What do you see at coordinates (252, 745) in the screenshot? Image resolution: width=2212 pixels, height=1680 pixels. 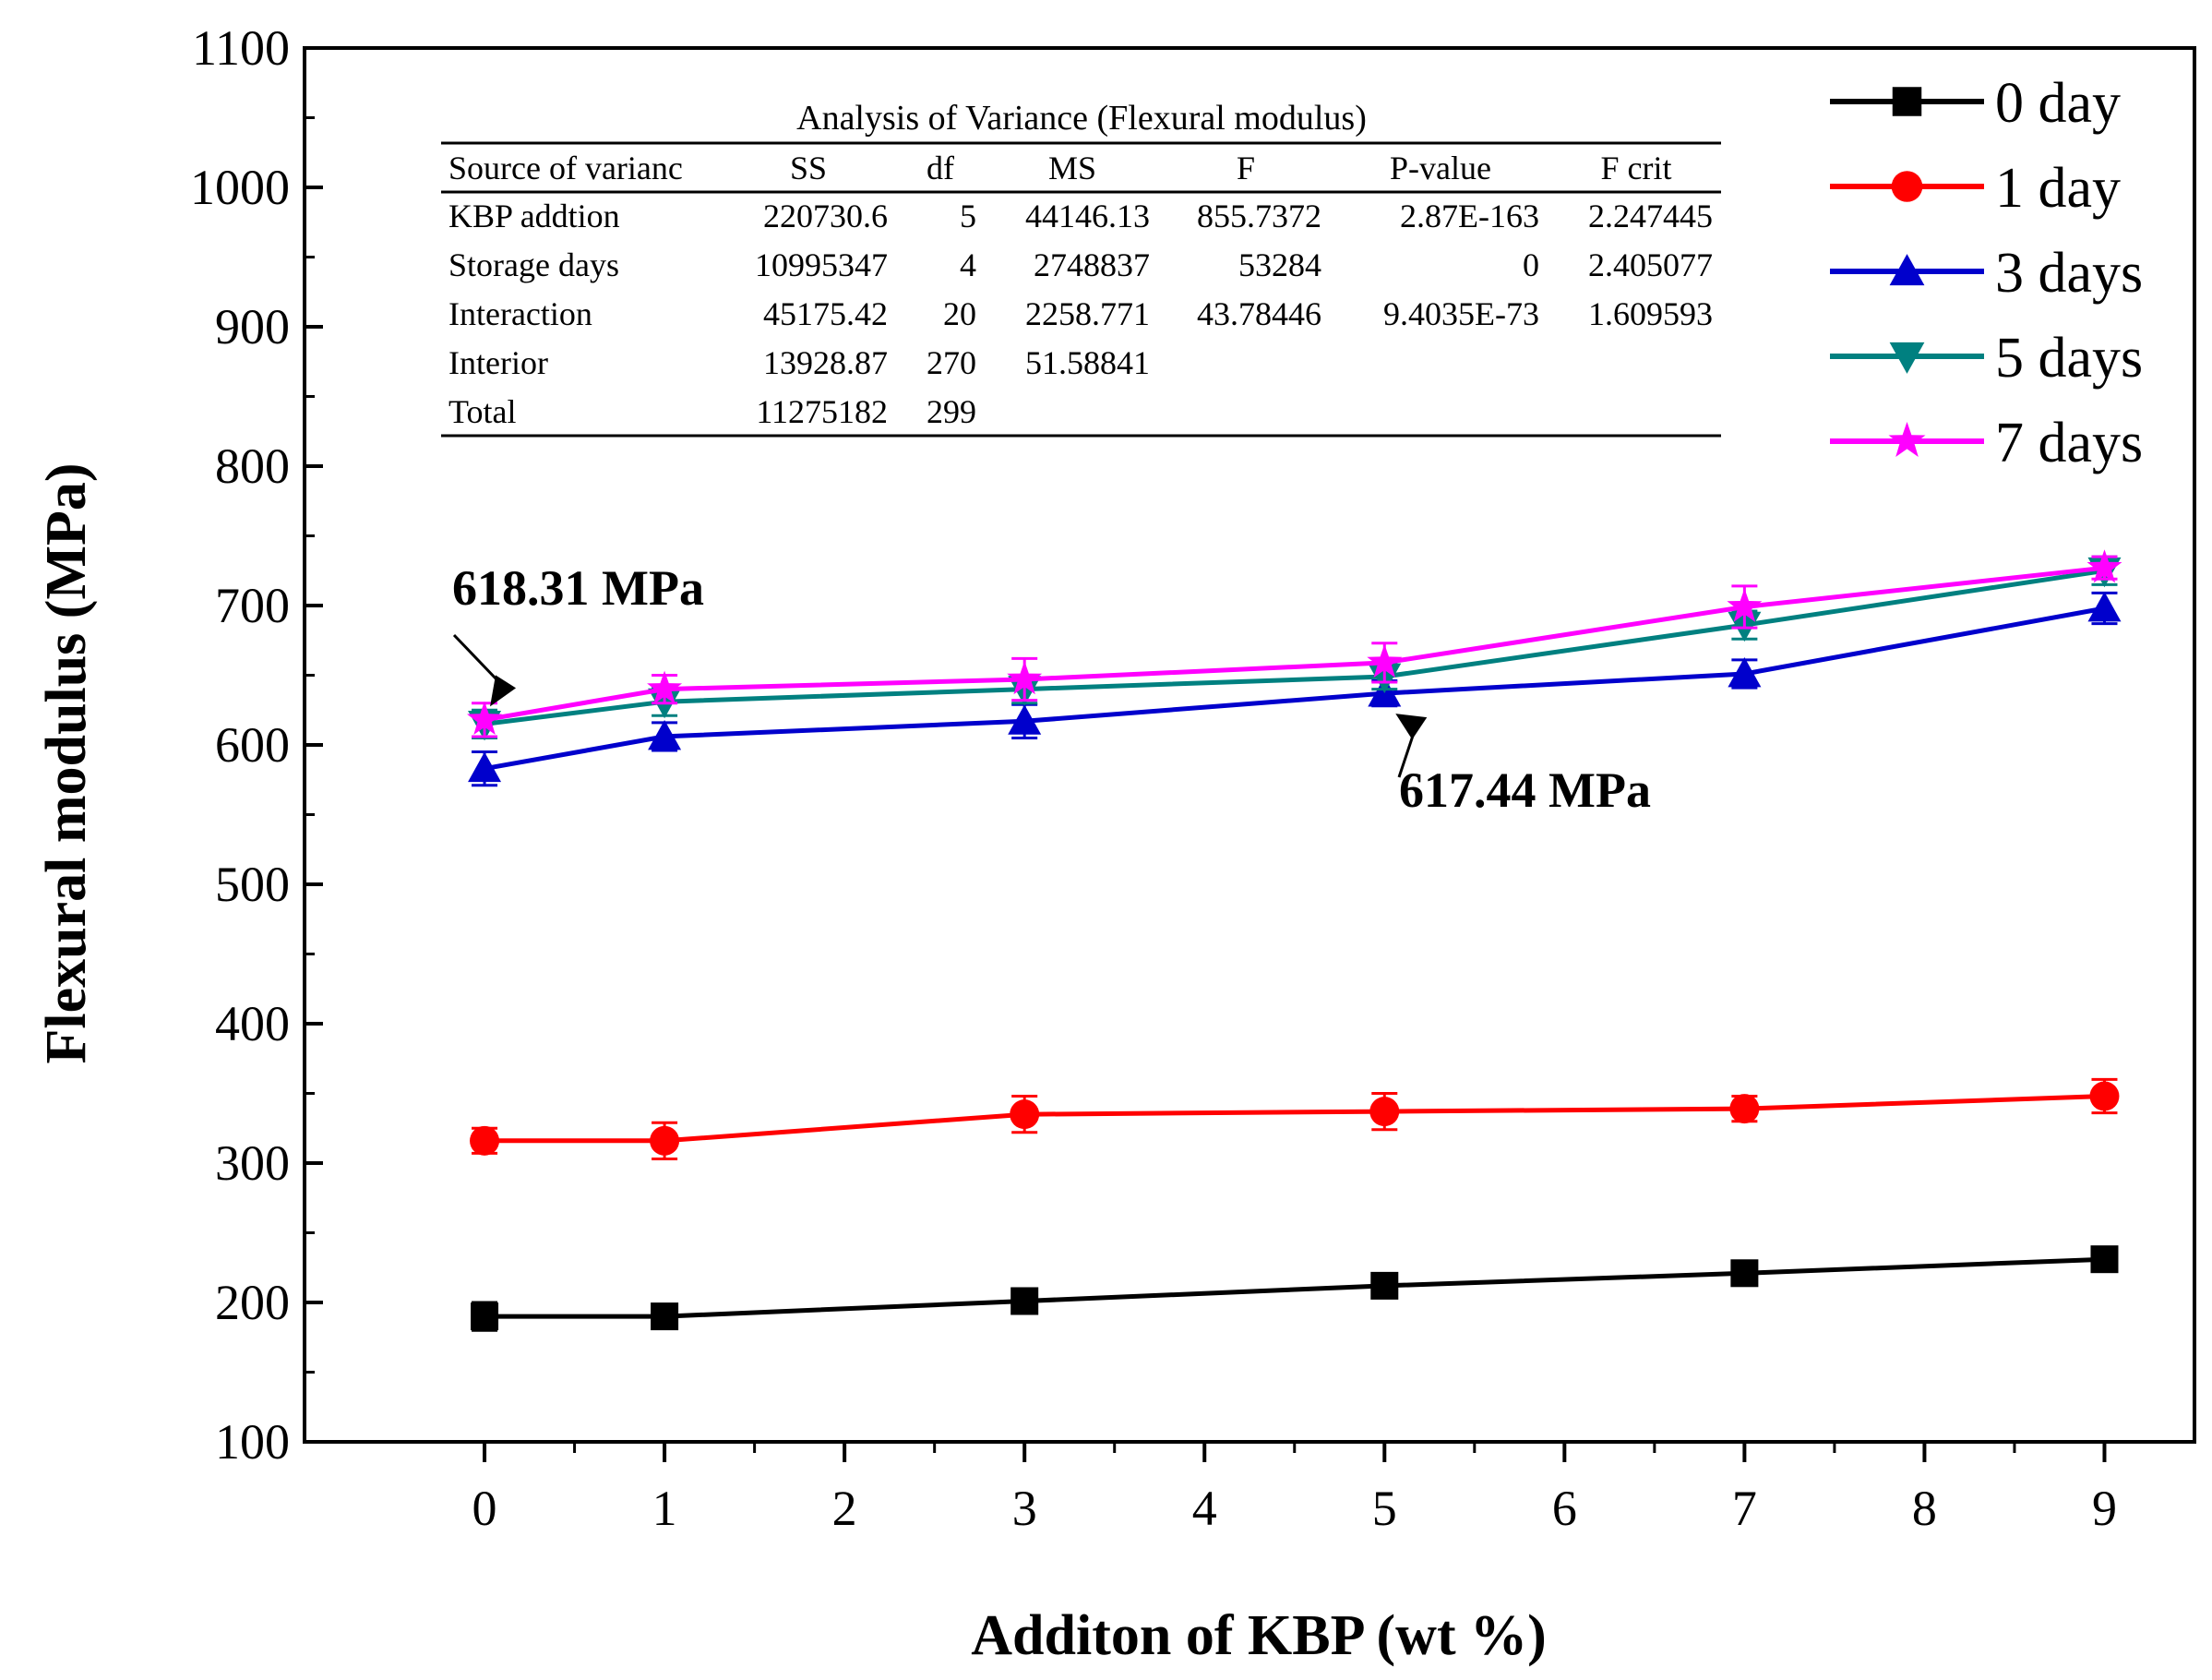 I see `y-tick-label: 600` at bounding box center [252, 745].